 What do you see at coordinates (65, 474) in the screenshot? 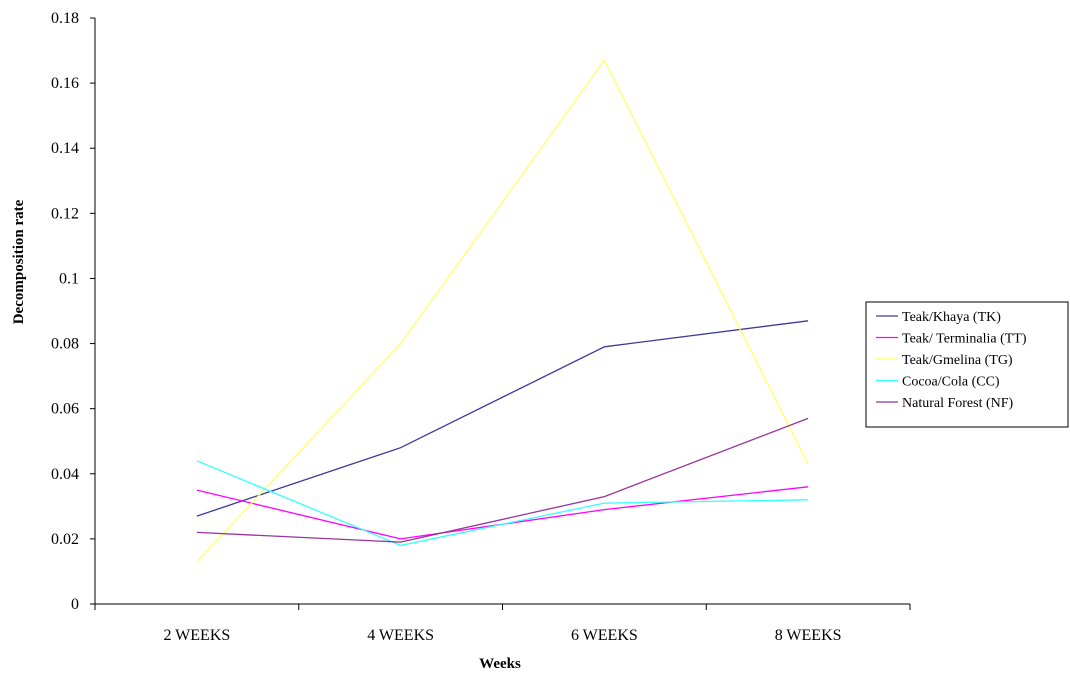
I see `y-tick-label: 0.04` at bounding box center [65, 474].